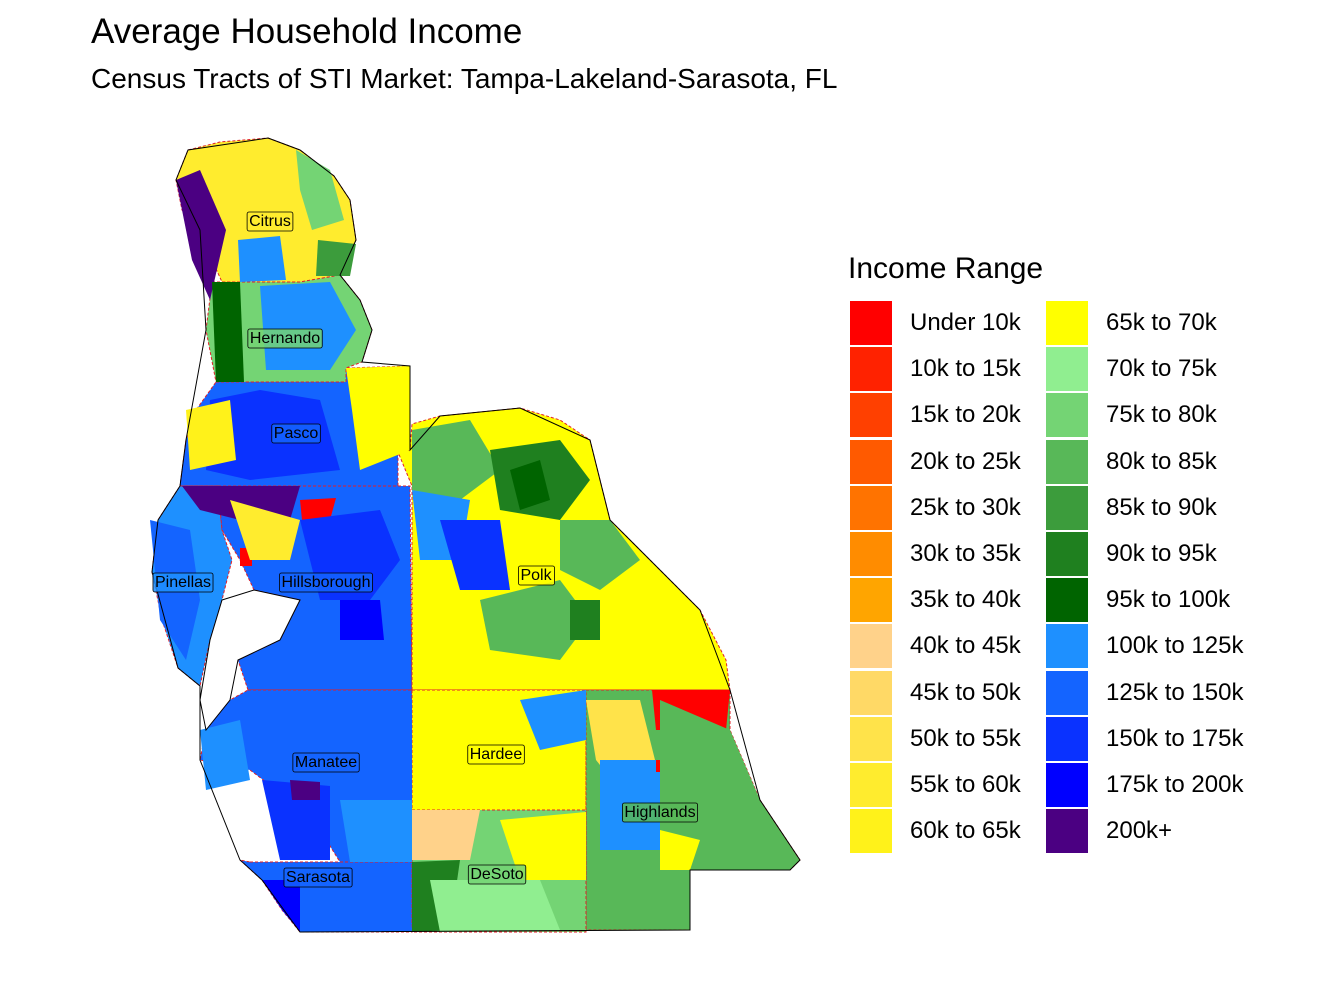  I want to click on county-label-text: DeSoto, so click(496, 874).